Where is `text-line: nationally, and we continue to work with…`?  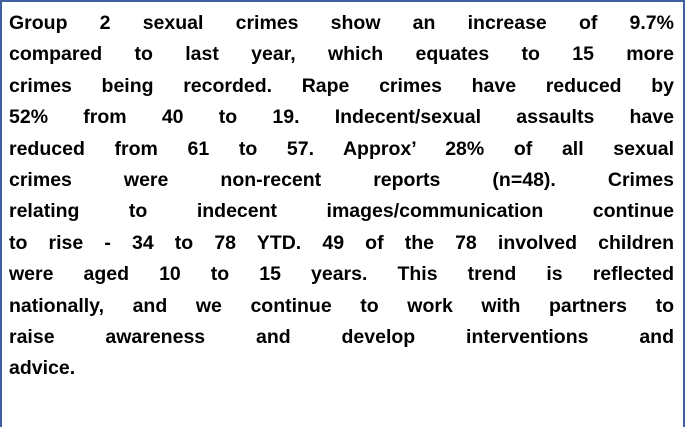 text-line: nationally, and we continue to work with… is located at coordinates (341, 305).